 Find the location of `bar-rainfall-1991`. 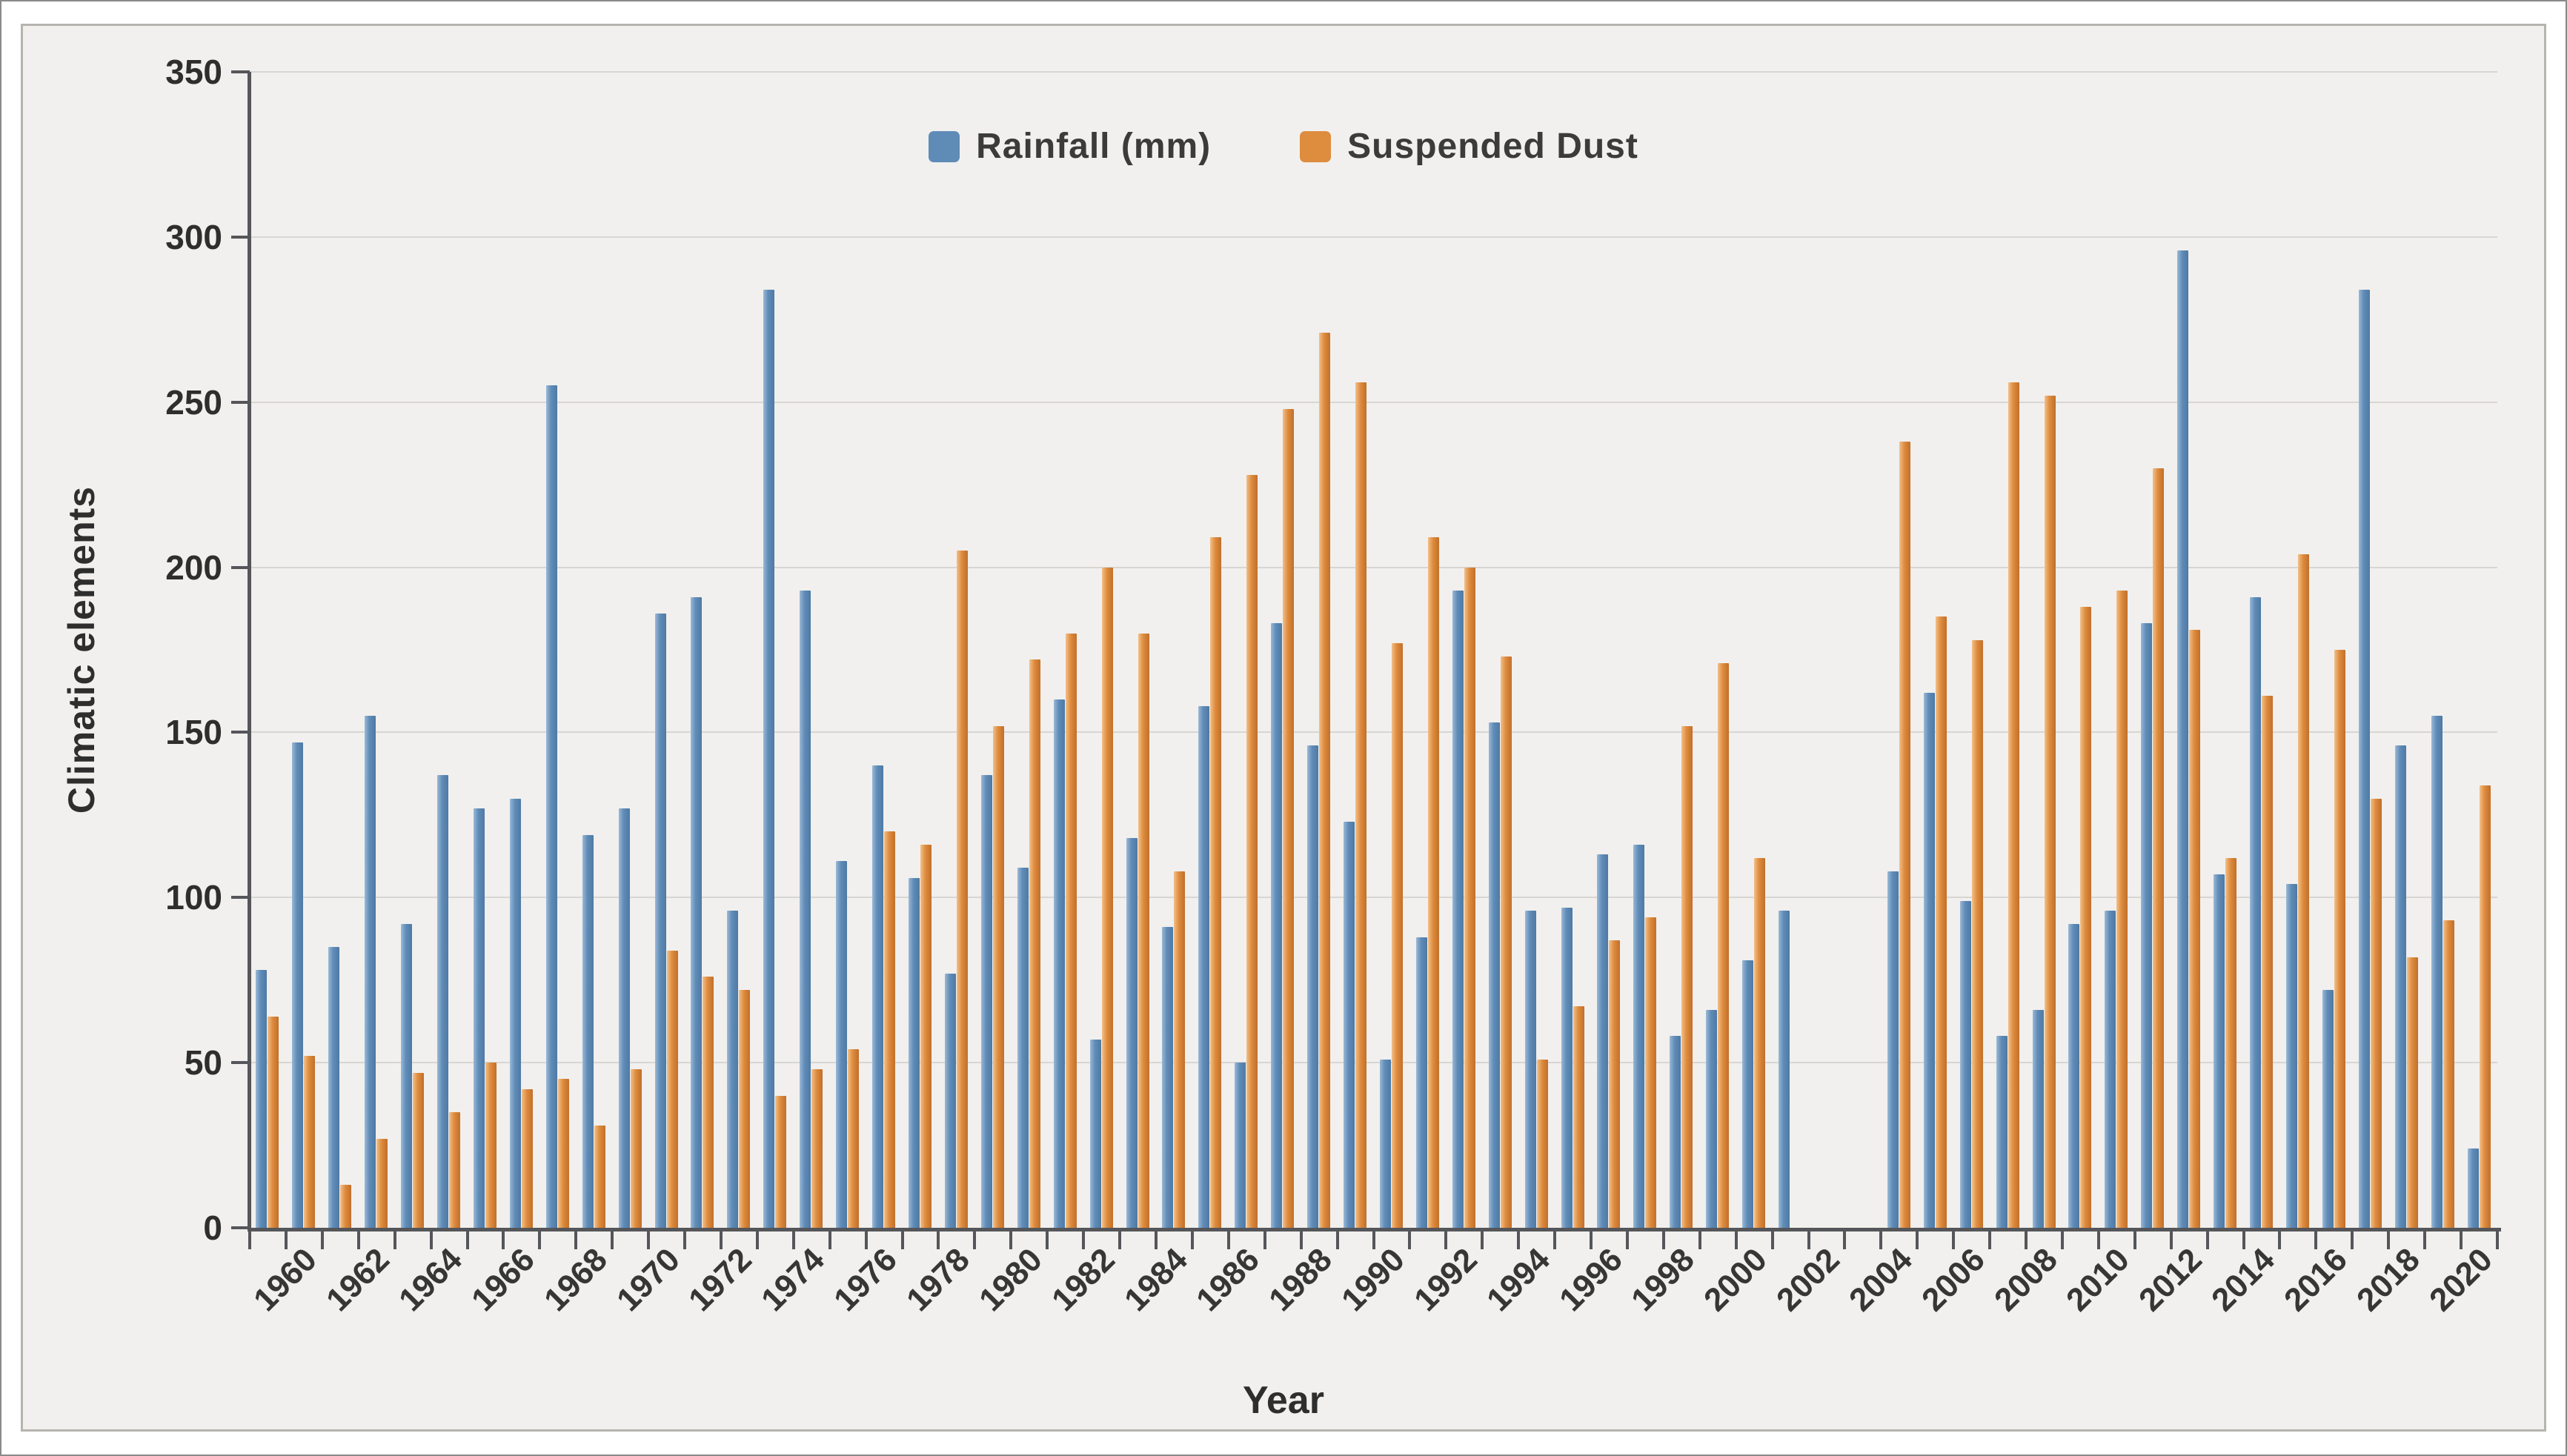

bar-rainfall-1991 is located at coordinates (1385, 1143).